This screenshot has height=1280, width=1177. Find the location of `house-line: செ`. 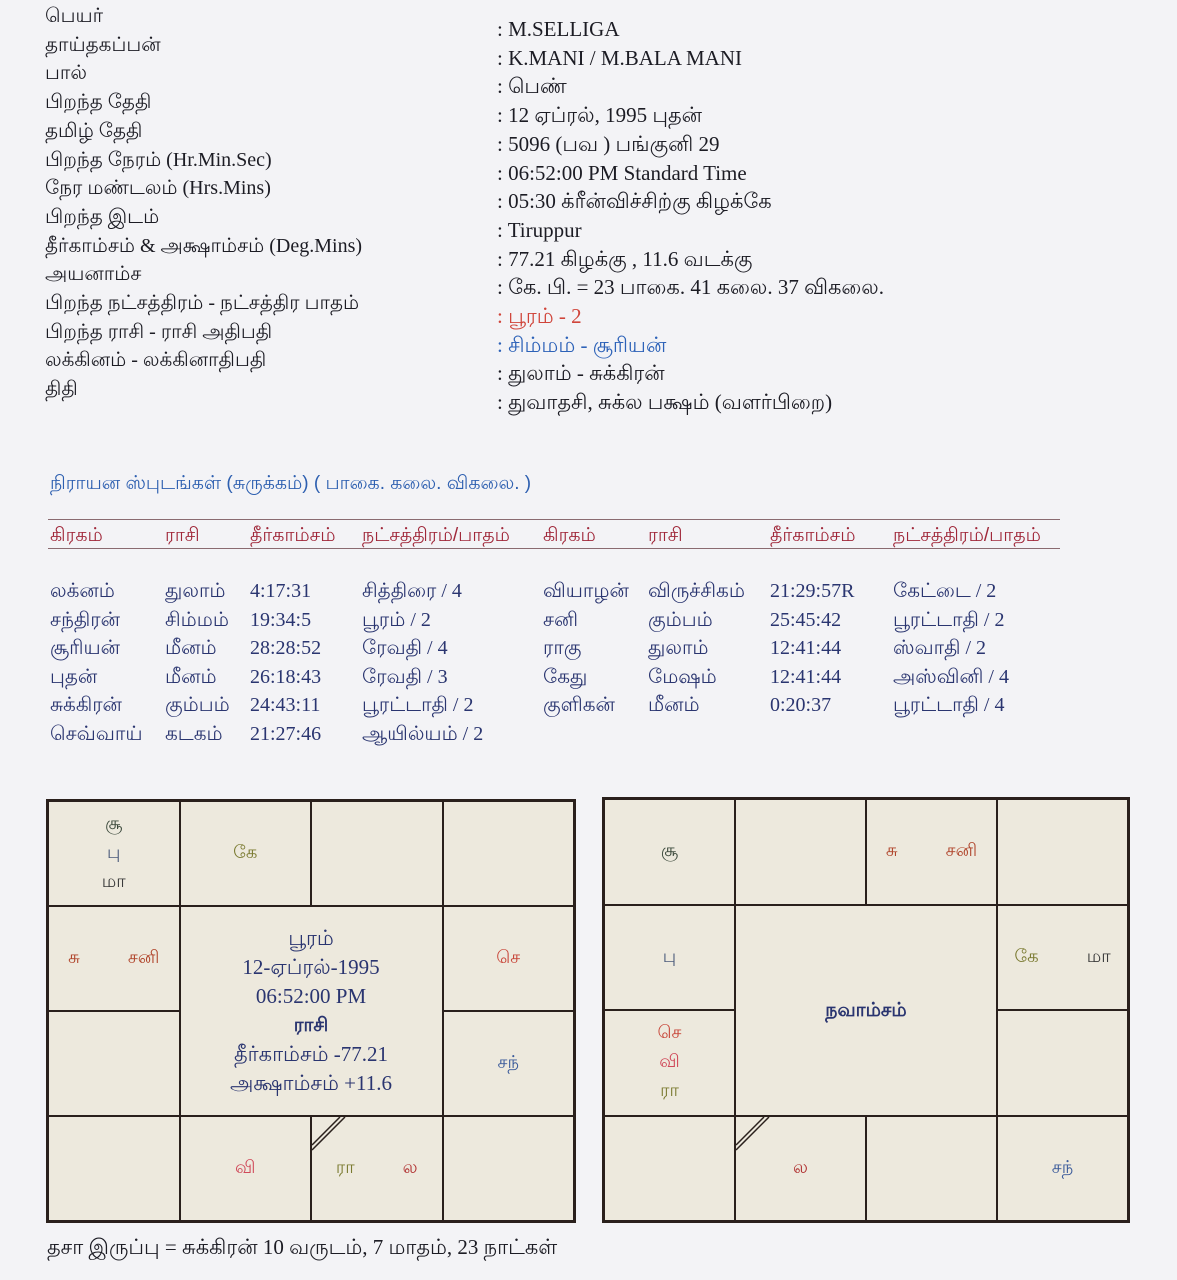

house-line: செ is located at coordinates (670, 1033).